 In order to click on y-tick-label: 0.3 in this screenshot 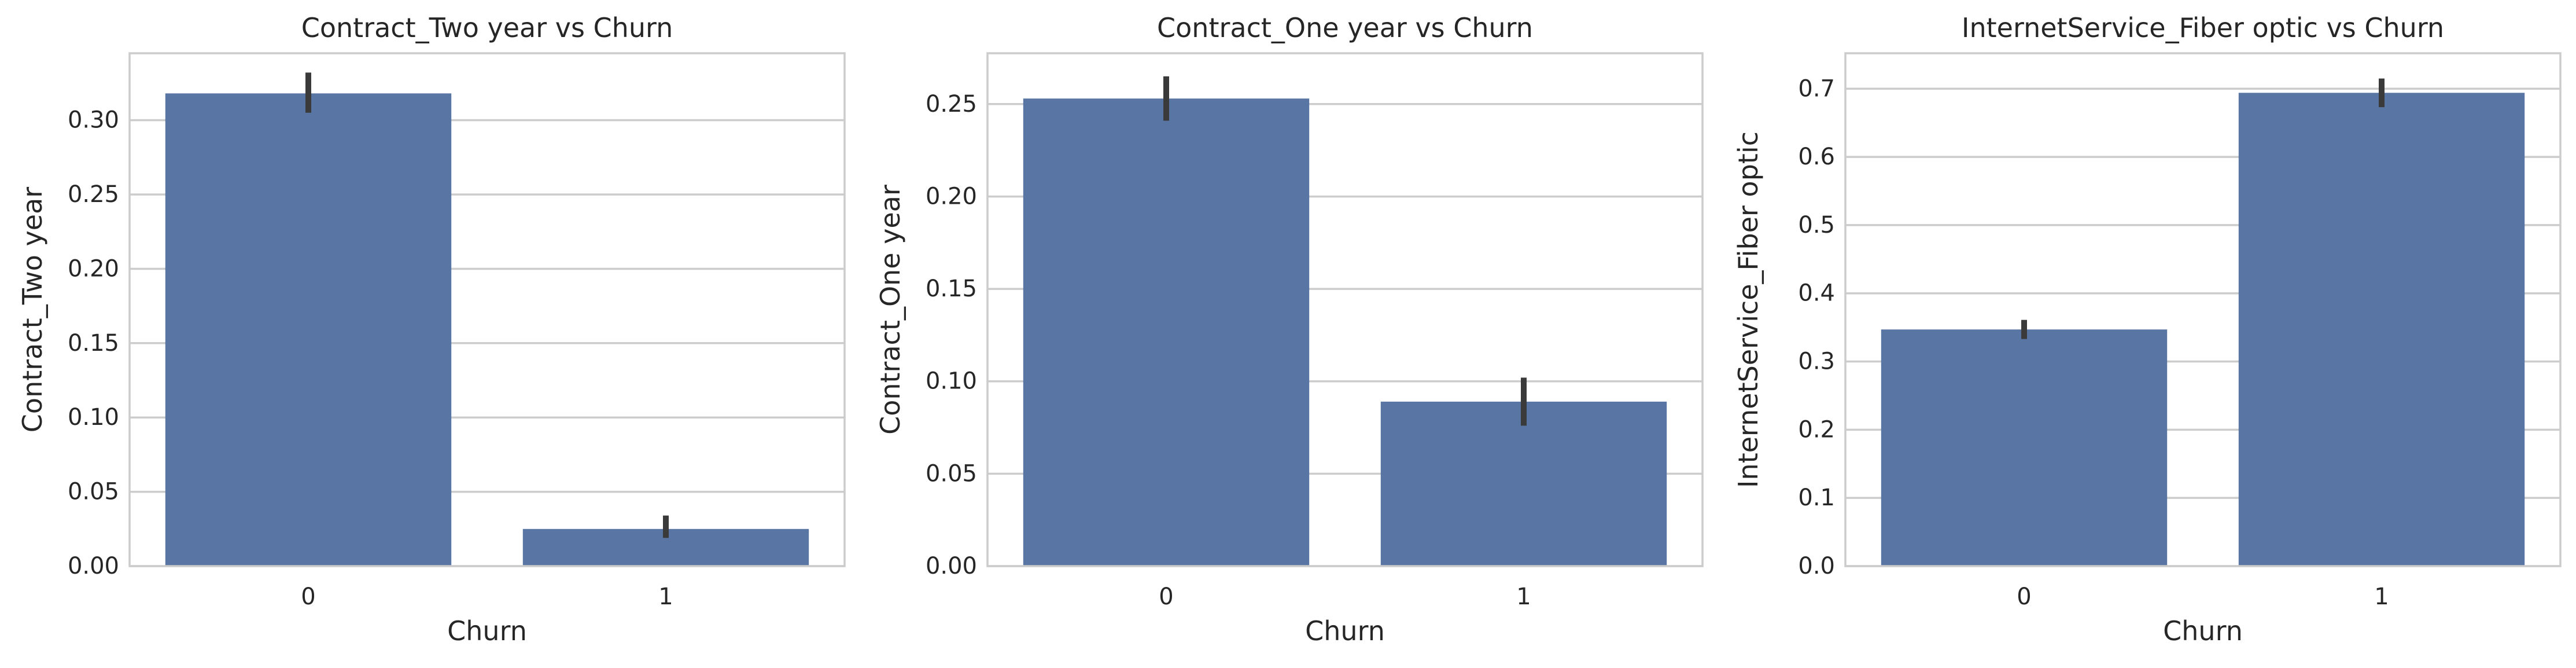, I will do `click(1816, 361)`.